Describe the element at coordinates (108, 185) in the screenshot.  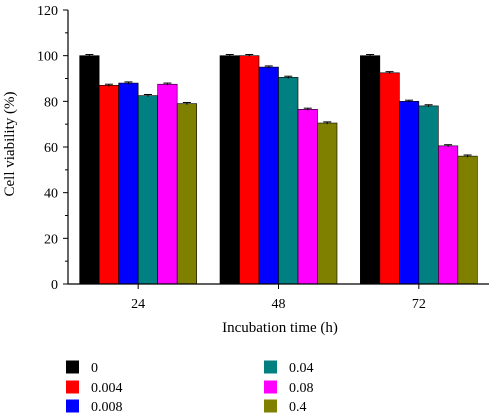
I see `bar-0.004-24` at that location.